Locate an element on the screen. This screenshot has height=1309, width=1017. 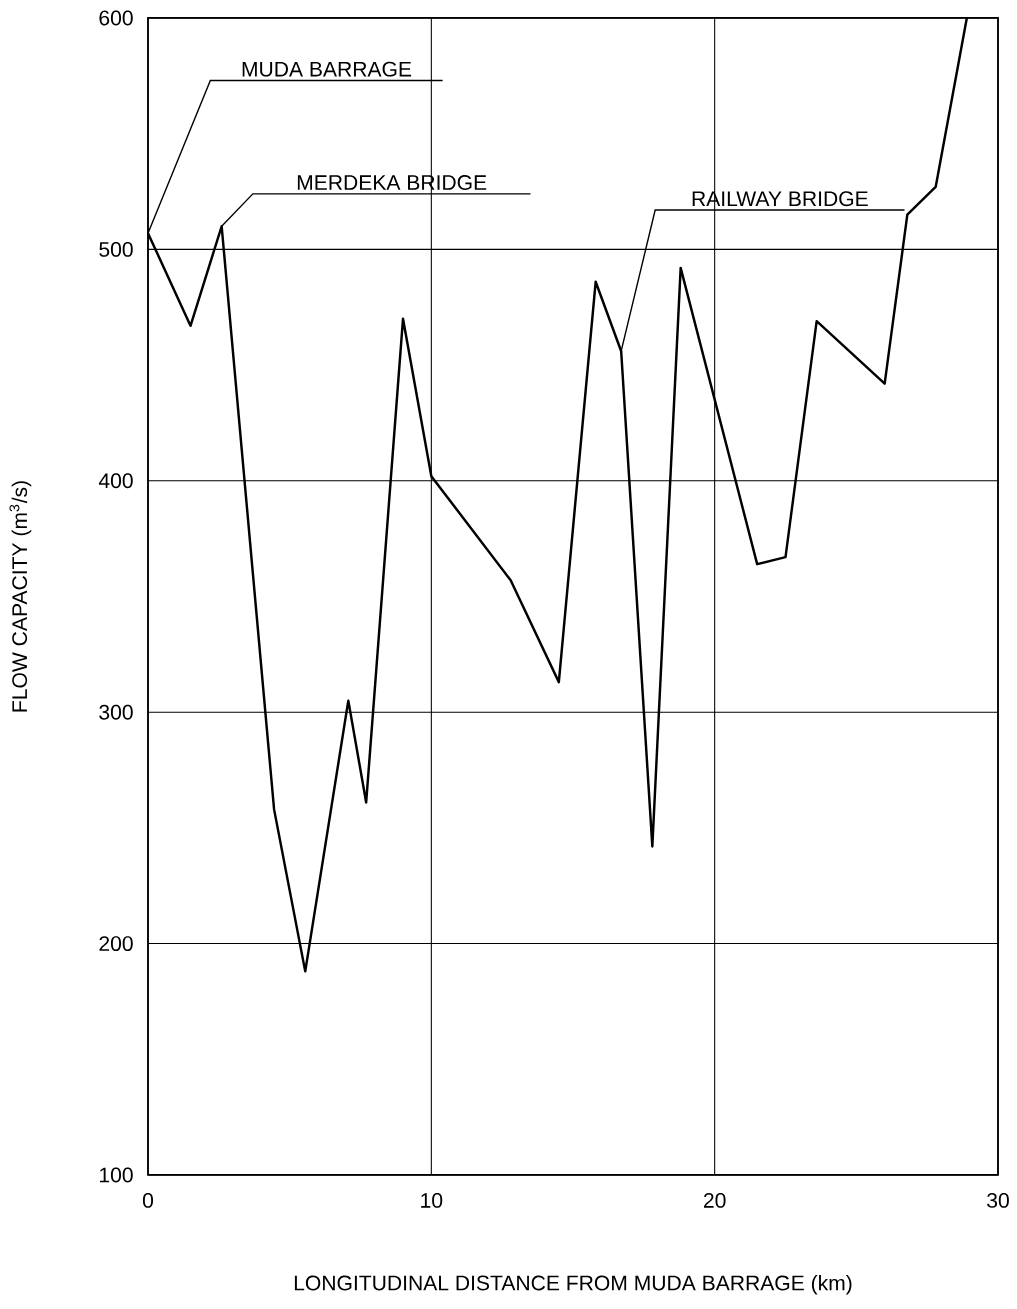
y-tick-label: 100 is located at coordinates (116, 1175).